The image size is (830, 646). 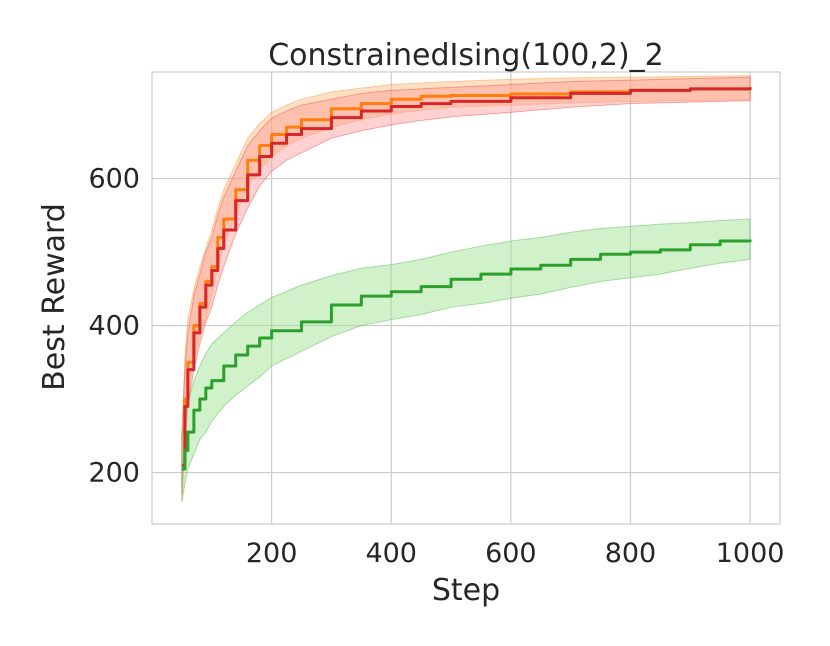 I want to click on x-tick-label: 200, so click(x=272, y=553).